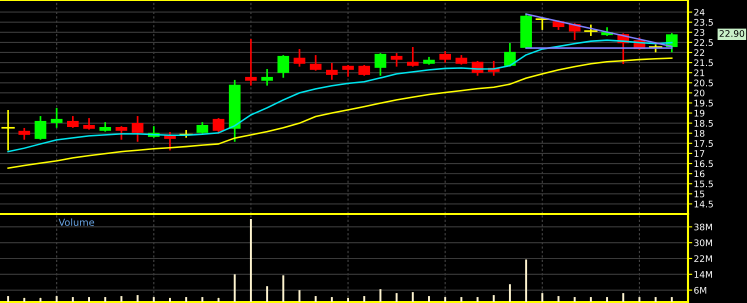 This screenshot has width=747, height=303. What do you see at coordinates (703, 22) in the screenshot?
I see `y-tick-label: 23.5` at bounding box center [703, 22].